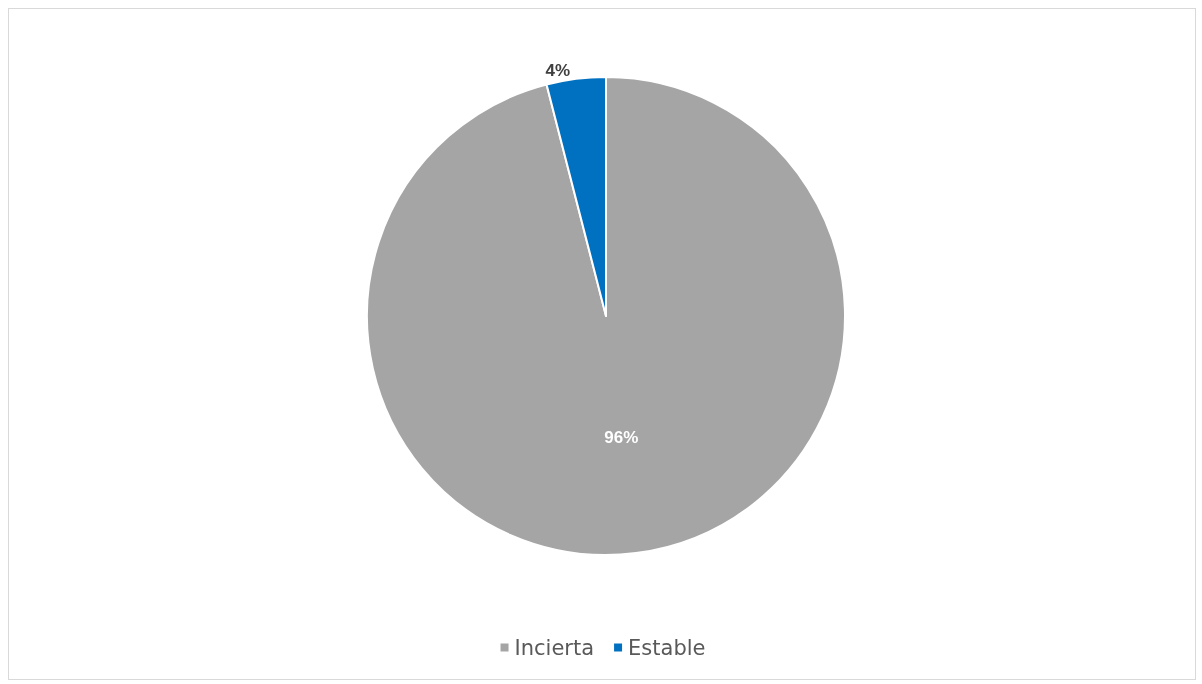 Image resolution: width=1202 pixels, height=684 pixels. Describe the element at coordinates (667, 647) in the screenshot. I see `legend-label: Estable` at that location.